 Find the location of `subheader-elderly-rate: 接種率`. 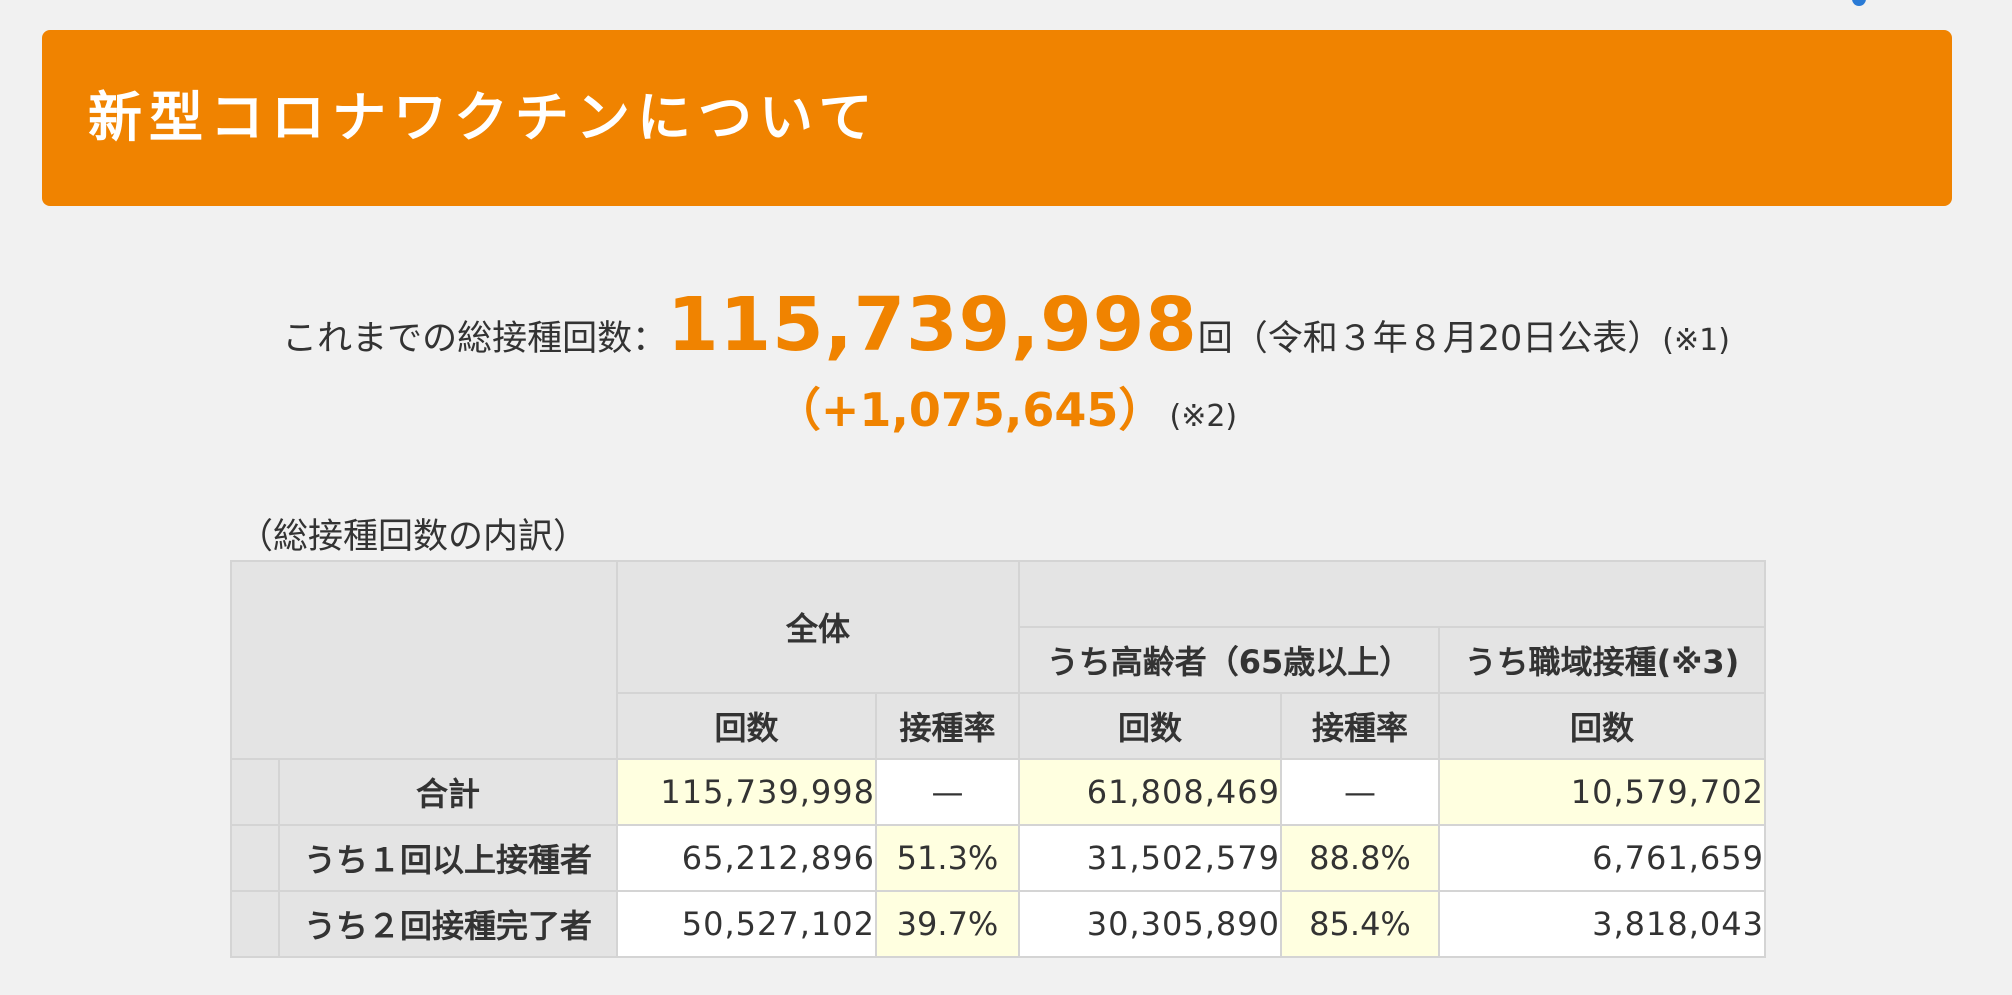

subheader-elderly-rate: 接種率 is located at coordinates (1360, 726).